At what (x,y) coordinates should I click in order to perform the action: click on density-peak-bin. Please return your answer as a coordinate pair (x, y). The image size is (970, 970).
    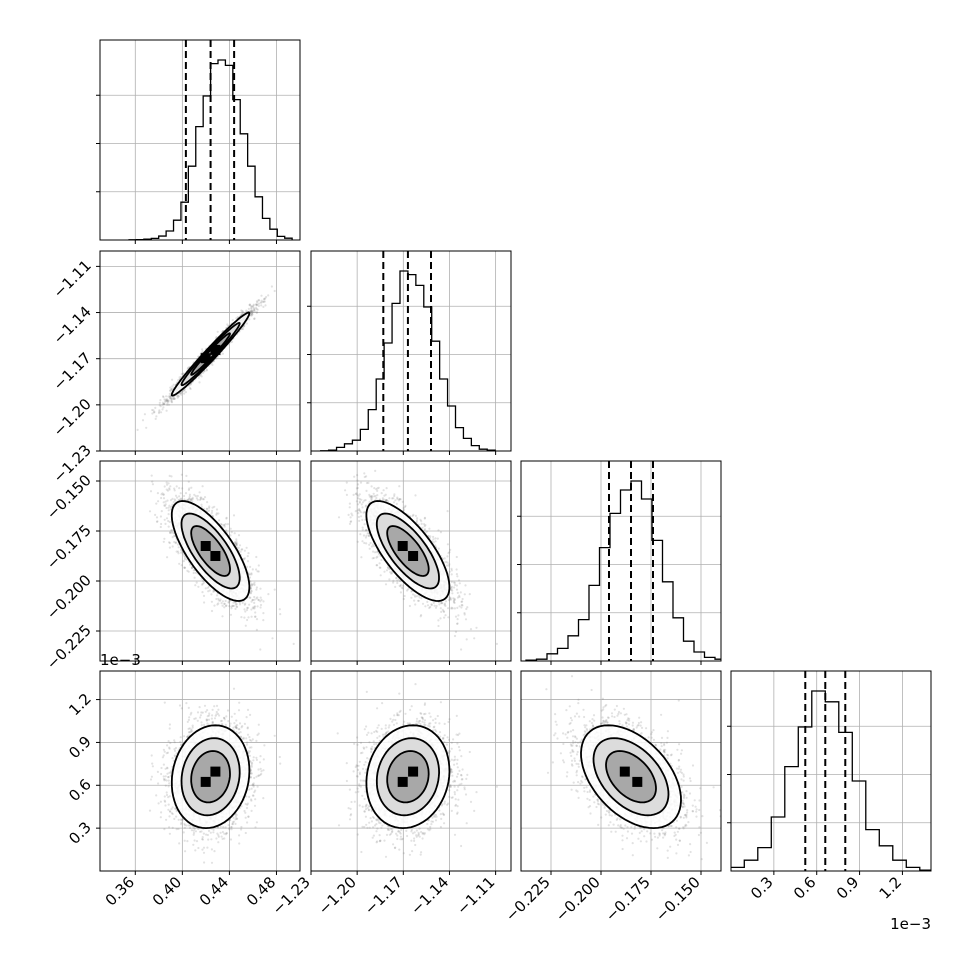
    Looking at the image, I should click on (205, 358).